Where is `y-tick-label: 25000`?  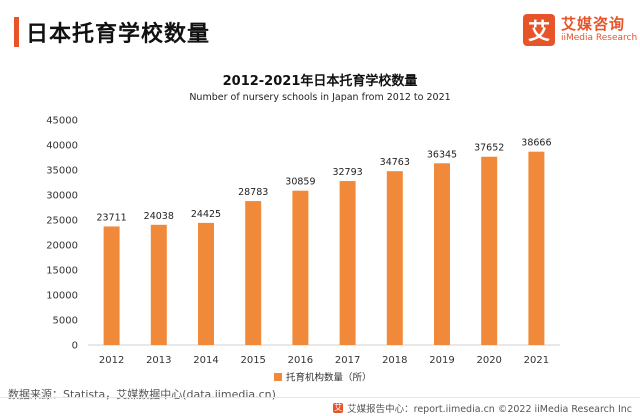
y-tick-label: 25000 is located at coordinates (62, 221).